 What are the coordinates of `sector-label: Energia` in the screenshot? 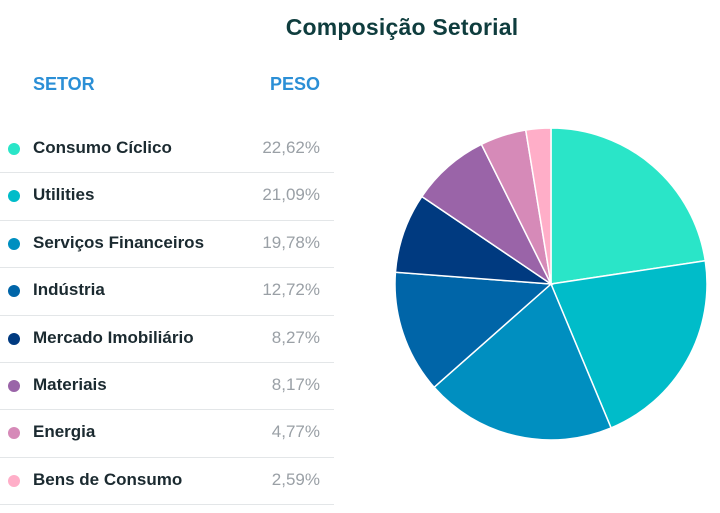 It's located at (64, 432).